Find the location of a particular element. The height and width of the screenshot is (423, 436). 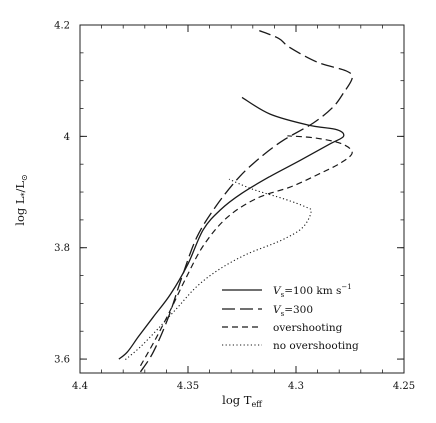

y-tick-label: 3.6 is located at coordinates (62, 360).